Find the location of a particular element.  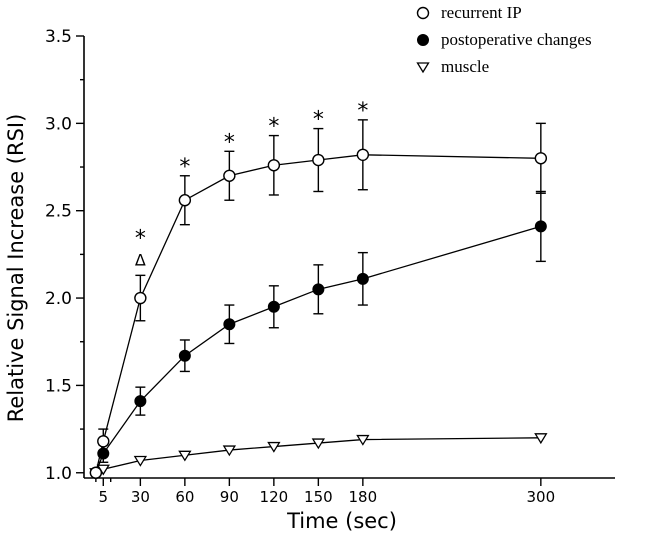

x-tick-label: 90 is located at coordinates (229, 497).